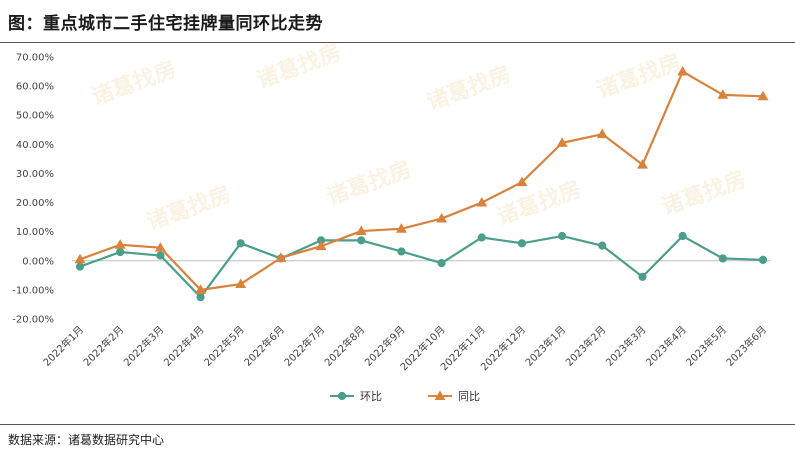  What do you see at coordinates (35, 145) in the screenshot?
I see `y-tick-label: 40.00%` at bounding box center [35, 145].